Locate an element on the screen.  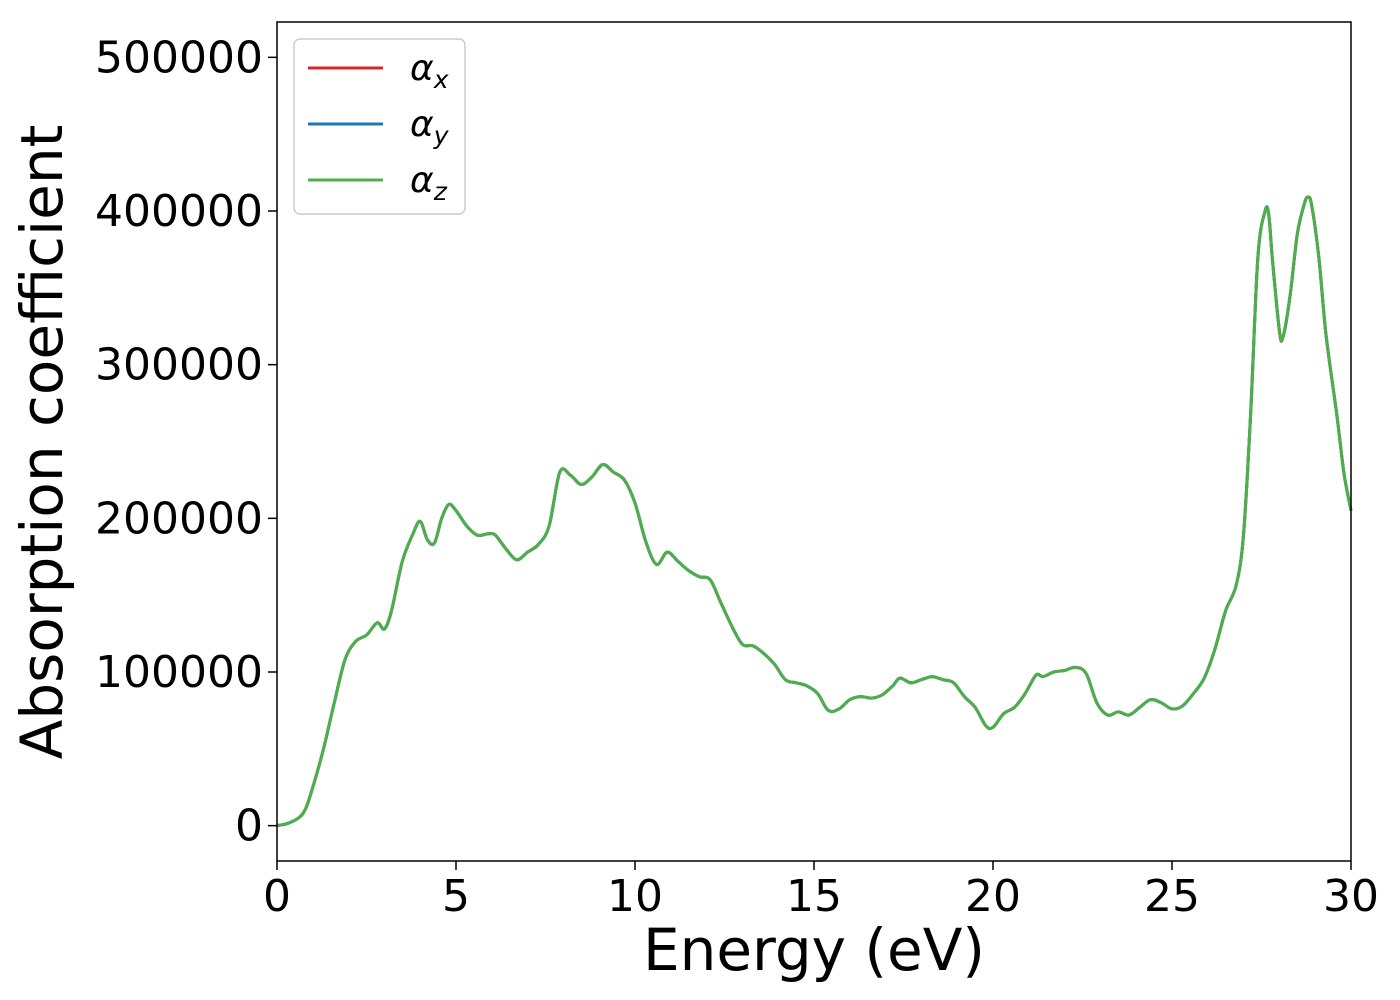
x-axis-label: Energy (eV) is located at coordinates (814, 950).